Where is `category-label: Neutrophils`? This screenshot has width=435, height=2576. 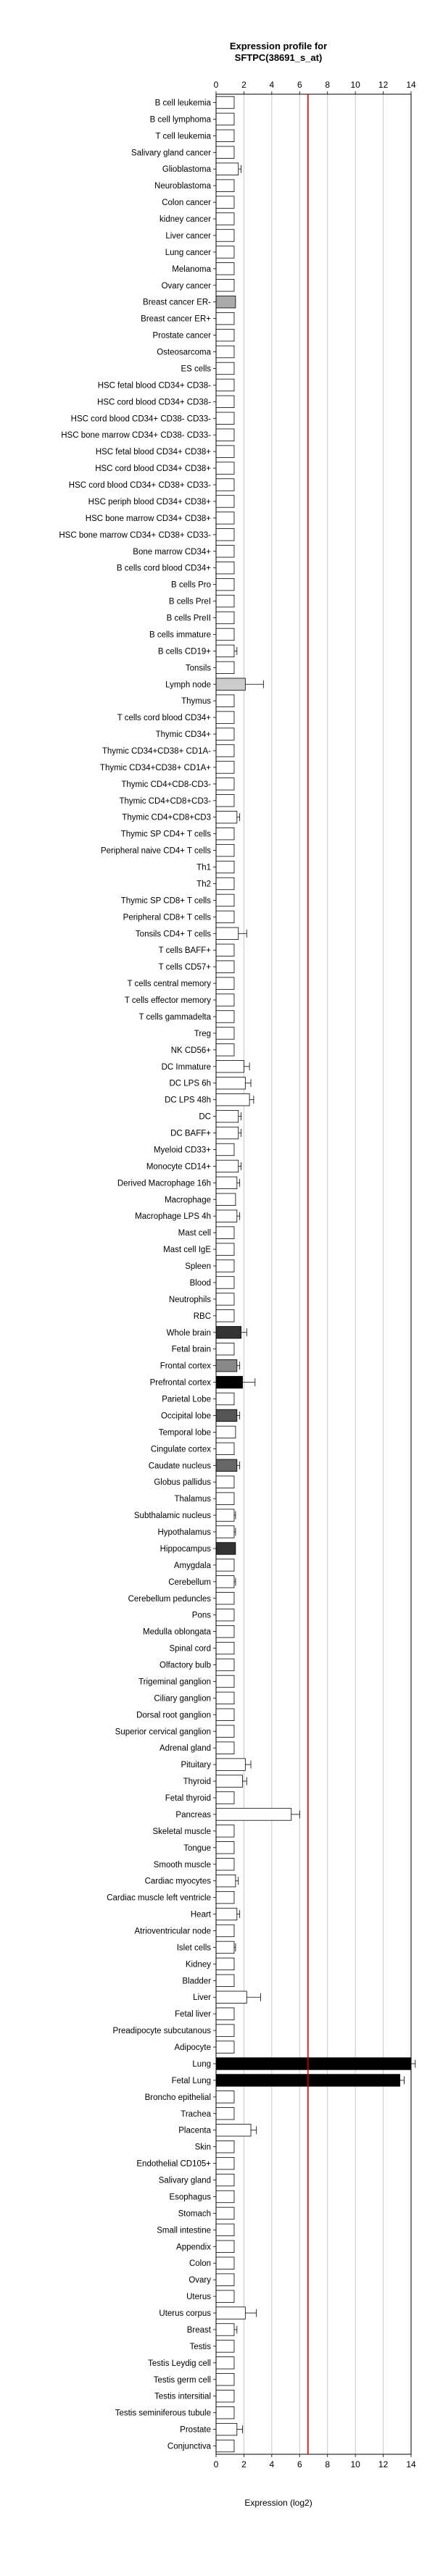
category-label: Neutrophils is located at coordinates (190, 1300).